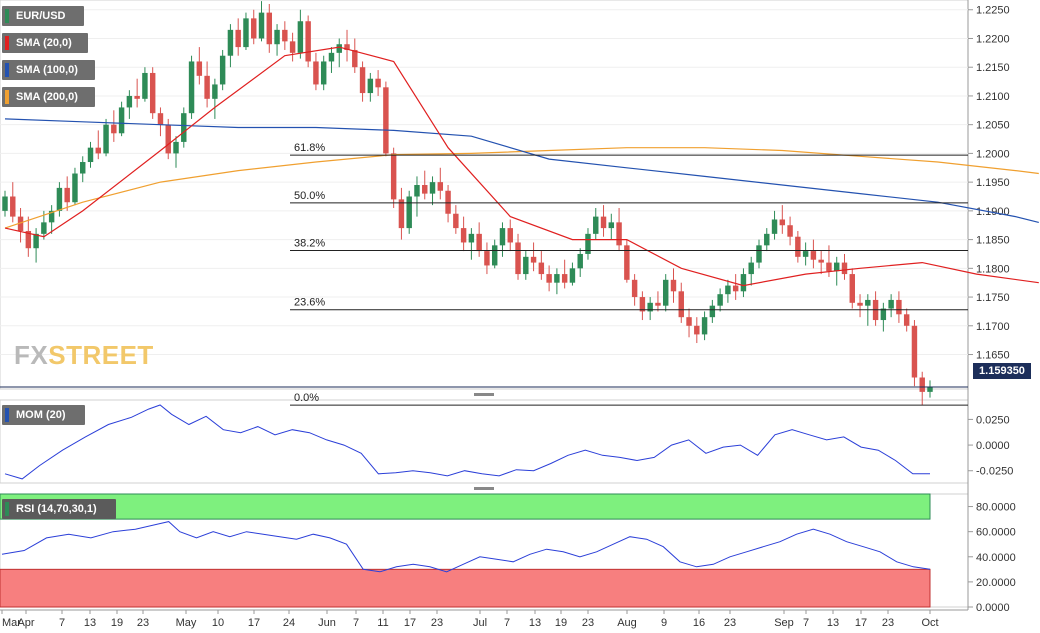  What do you see at coordinates (11, 623) in the screenshot?
I see `x-tick-label: Mar` at bounding box center [11, 623].